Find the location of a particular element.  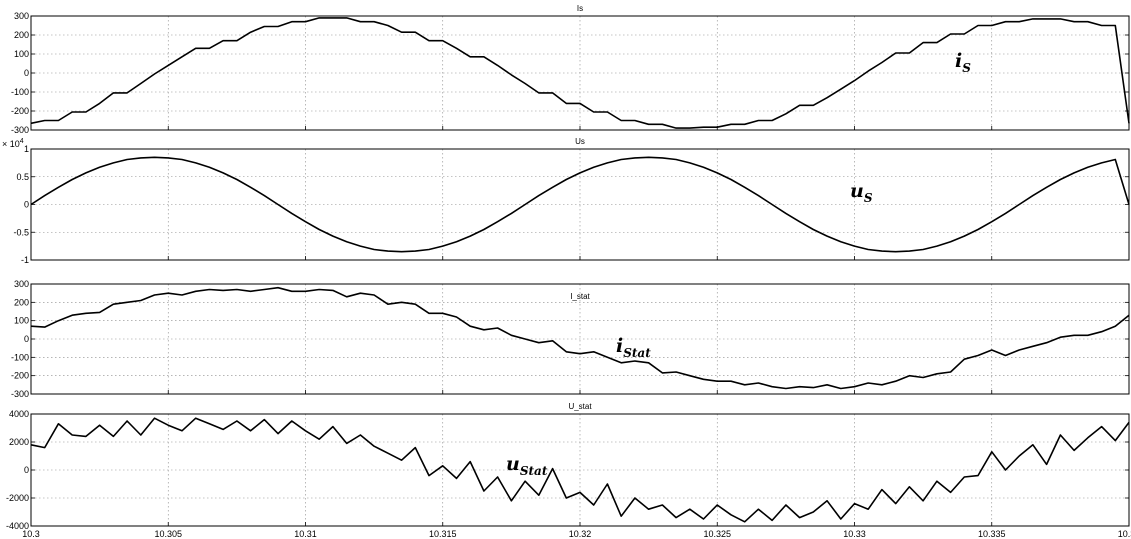

y-tick-label: -0.5 is located at coordinates (21, 232).